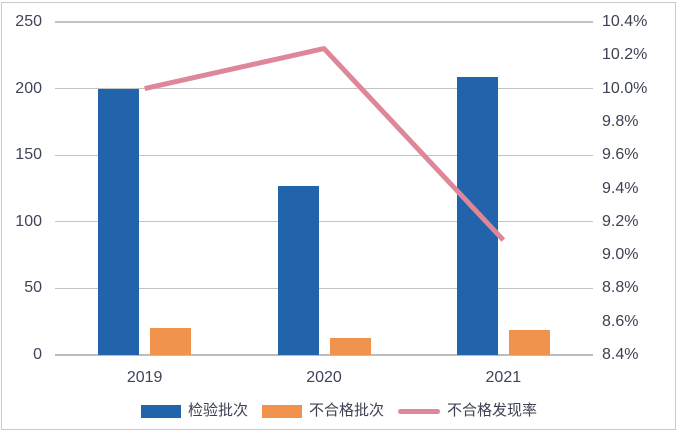 This screenshot has height=434, width=678. What do you see at coordinates (350, 346) in the screenshot?
I see `bar-unqualified-2020` at bounding box center [350, 346].